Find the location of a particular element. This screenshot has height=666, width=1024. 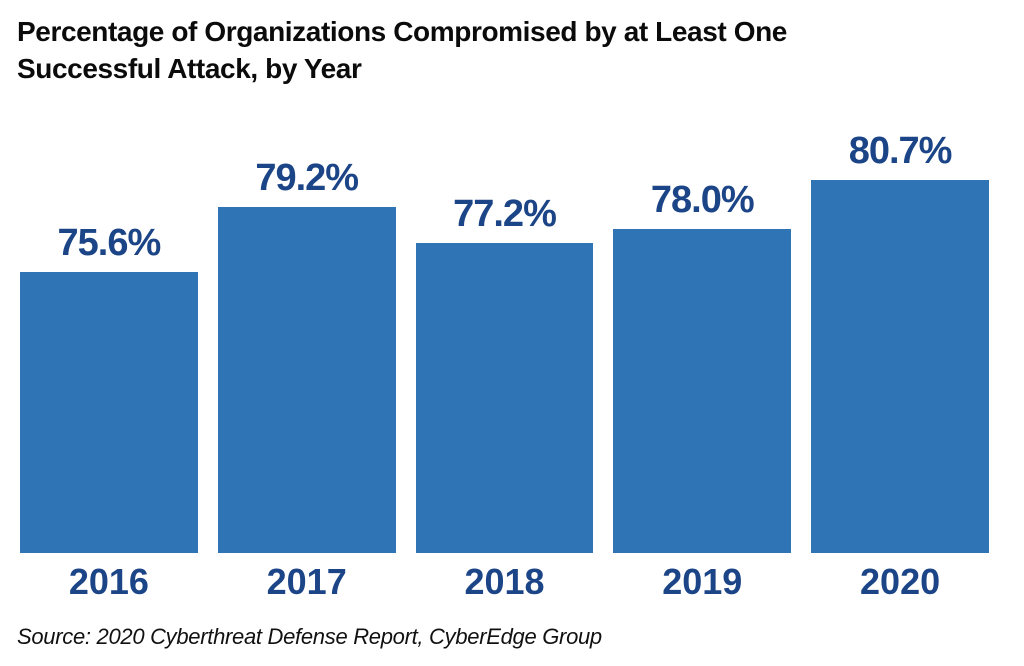

bar-column-2020: 80.7% 2020 is located at coordinates (900, 367).